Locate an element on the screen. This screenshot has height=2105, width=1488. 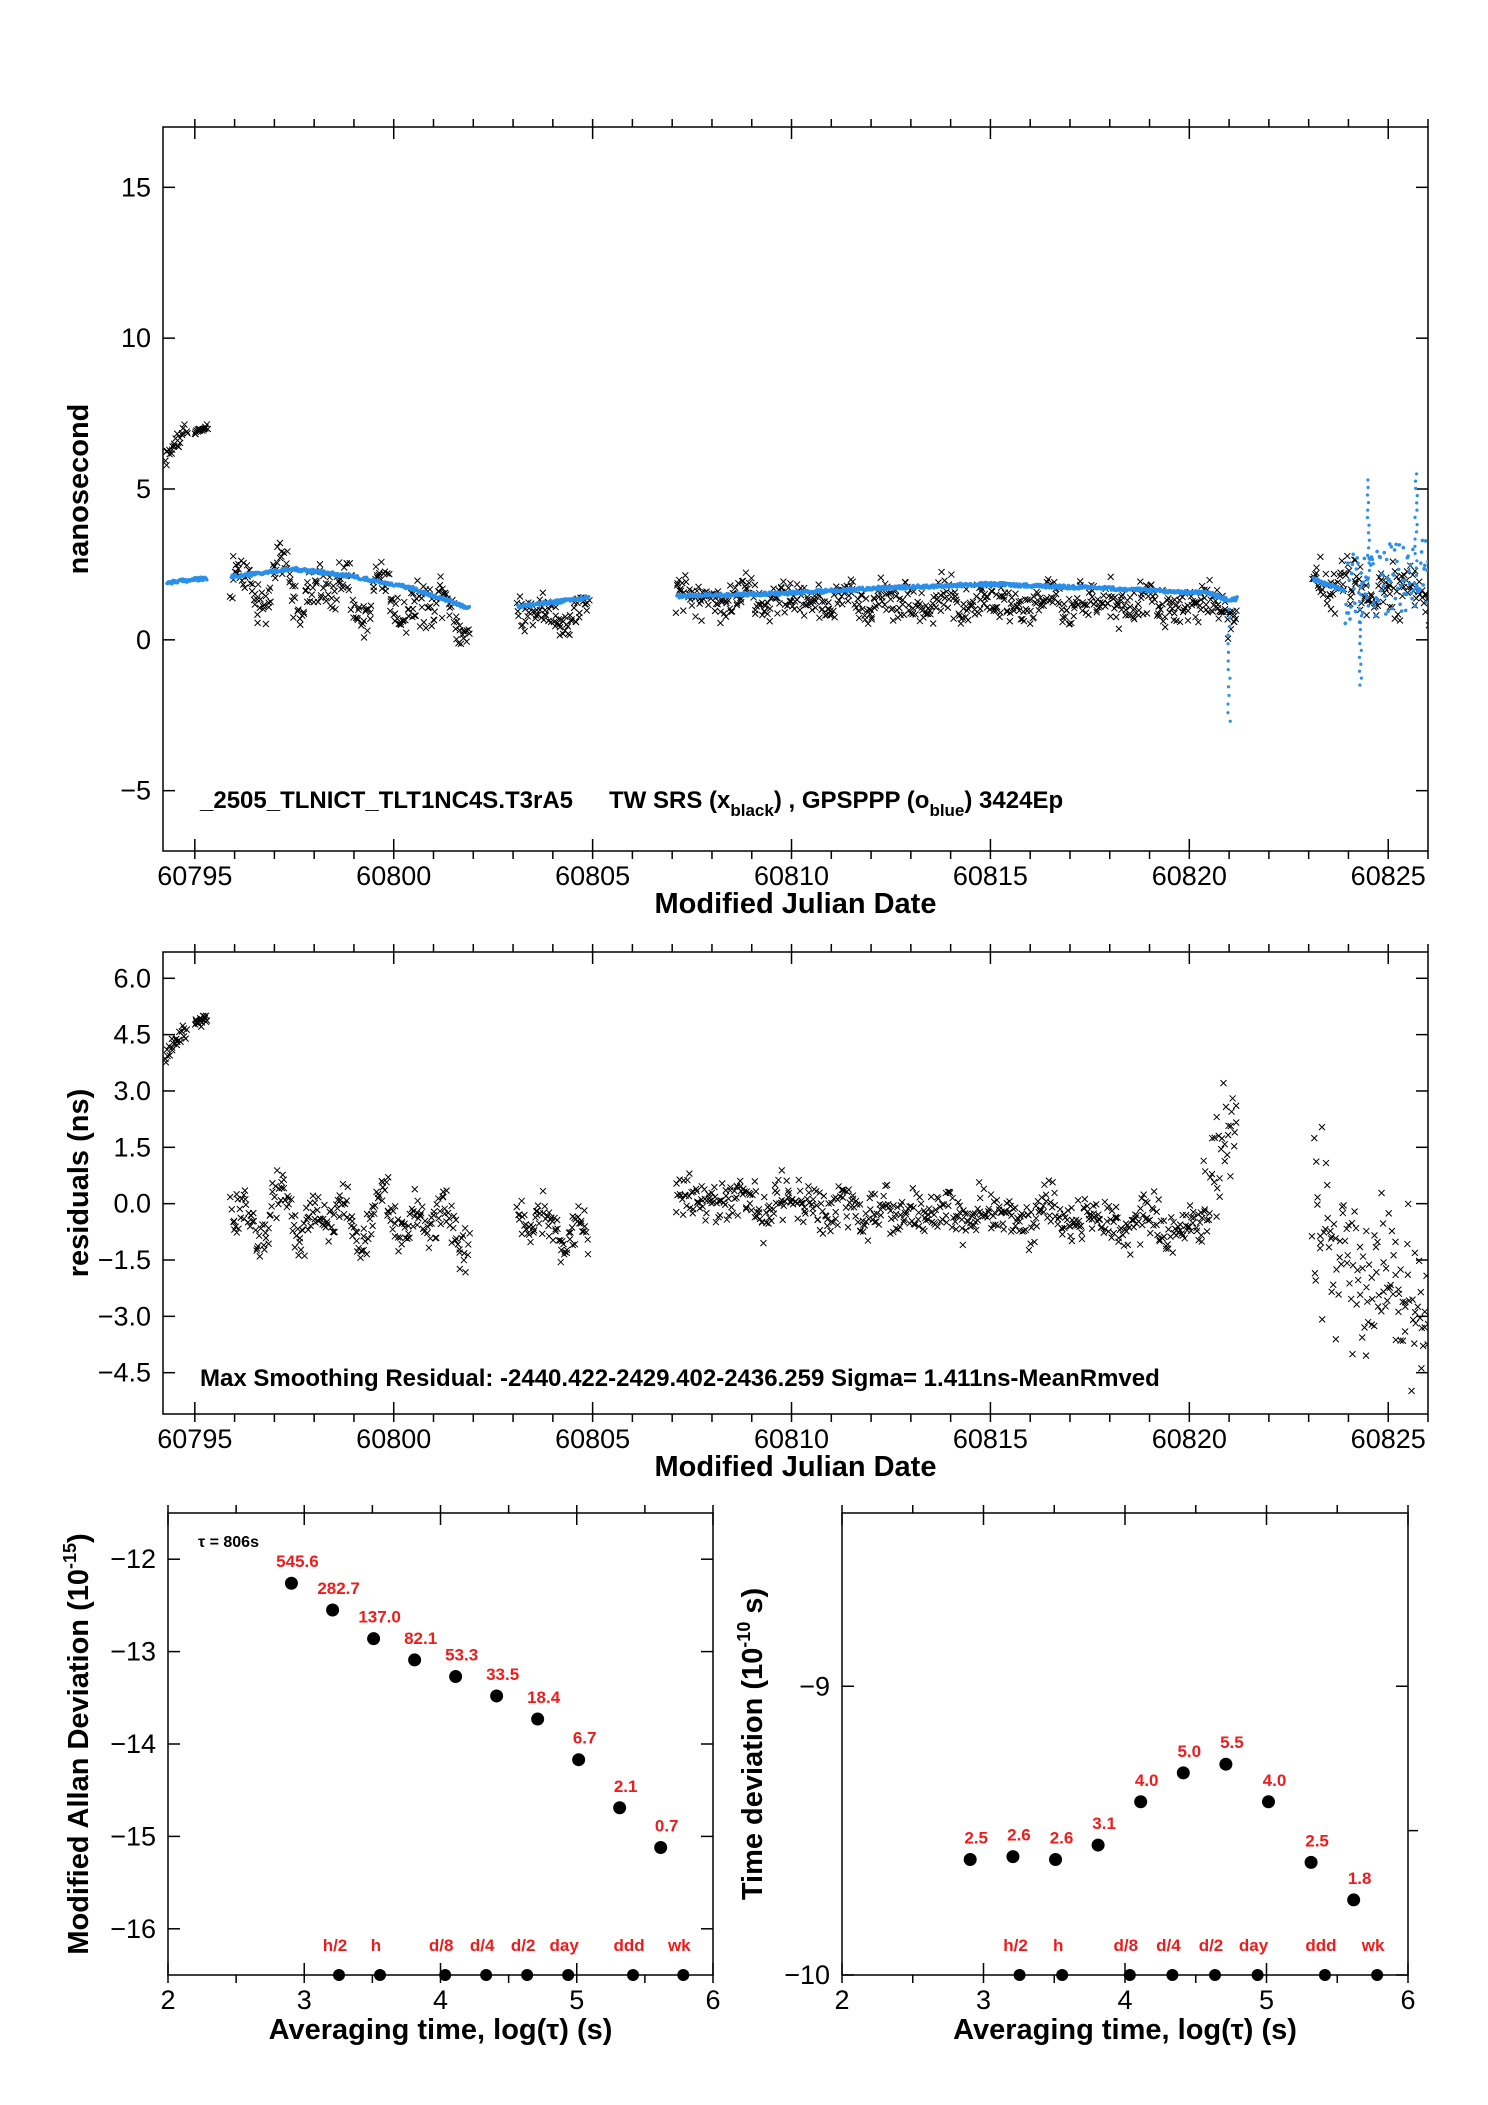
point-label: 33.5 is located at coordinates (502, 1674).